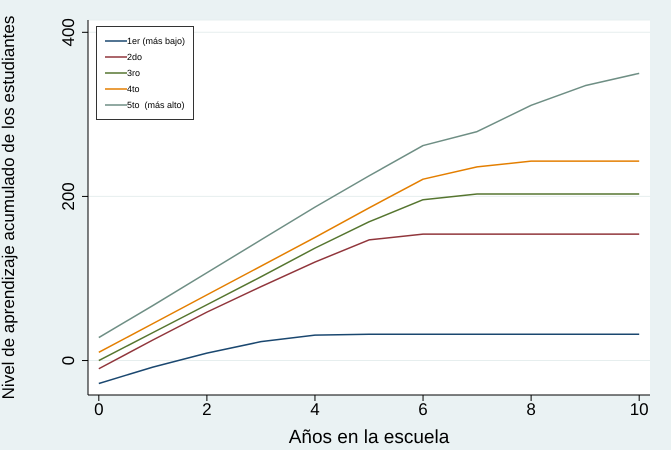 The image size is (671, 450). I want to click on x-tick-label: 0, so click(99, 410).